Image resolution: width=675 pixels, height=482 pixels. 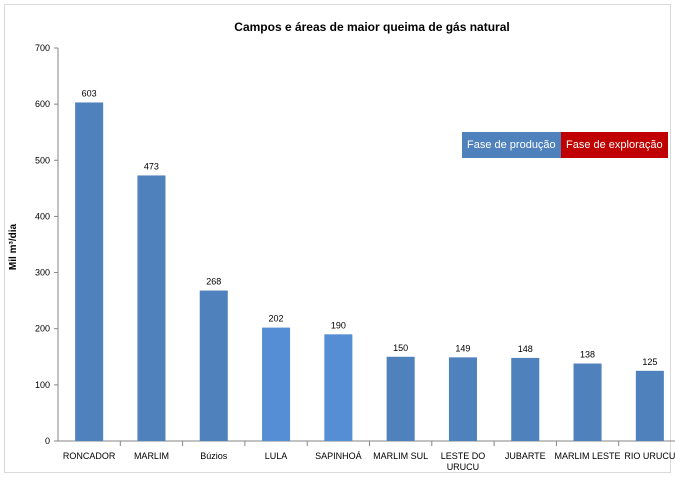 I want to click on data-label: 148, so click(x=525, y=349).